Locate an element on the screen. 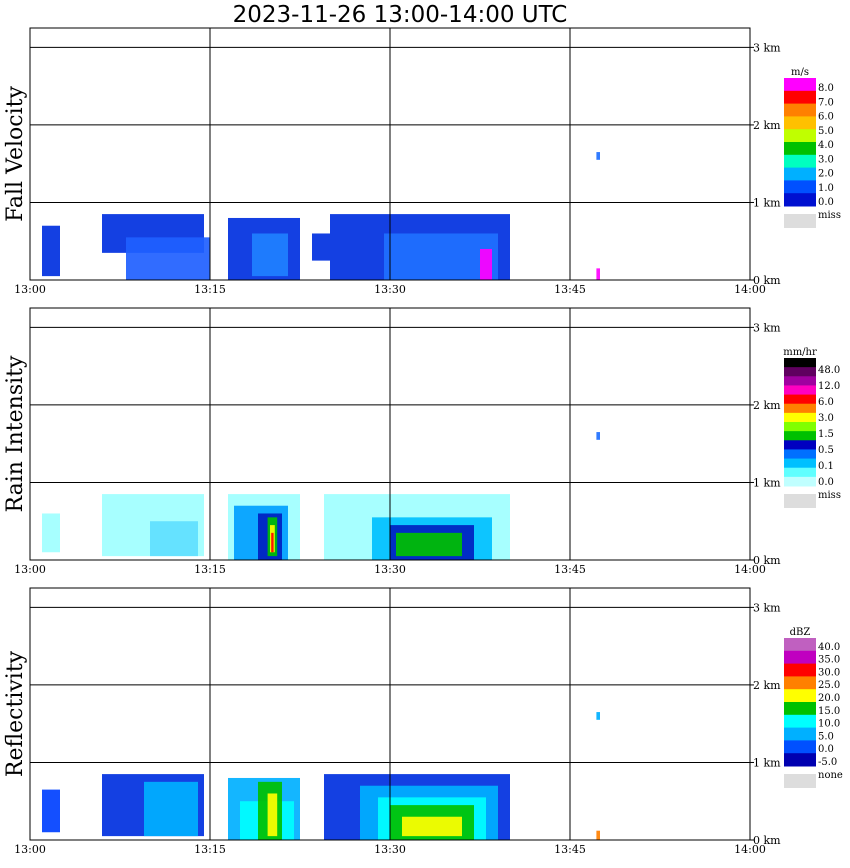 The width and height of the screenshot is (850, 868). colorbar-label: 30.0 is located at coordinates (829, 672).